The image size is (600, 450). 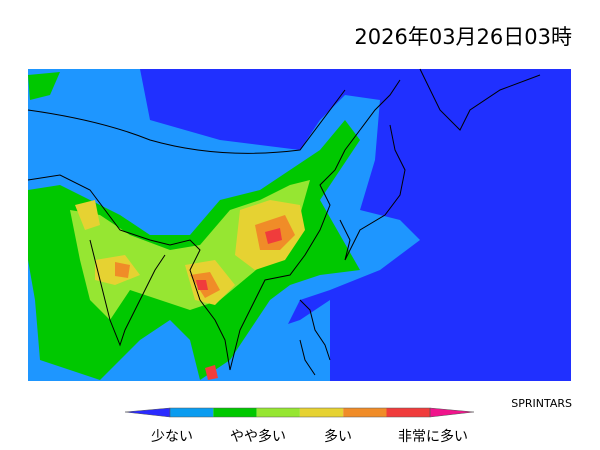 I want to click on timestamp: 2026年03月26日03時, so click(x=463, y=37).